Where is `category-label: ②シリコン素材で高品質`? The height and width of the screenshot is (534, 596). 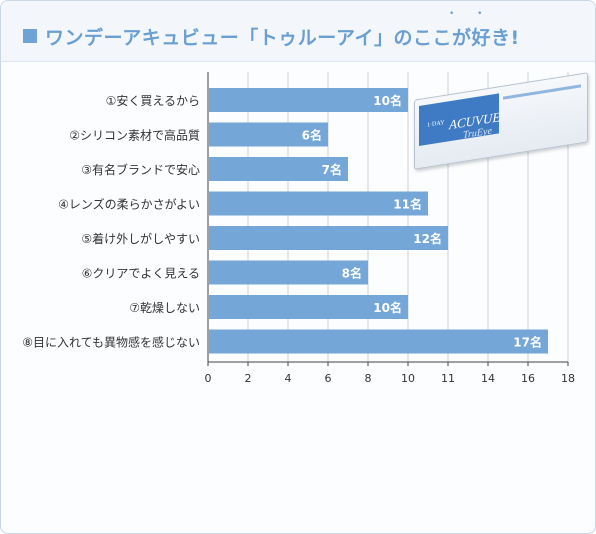
category-label: ②シリコン素材で高品質 is located at coordinates (134, 135).